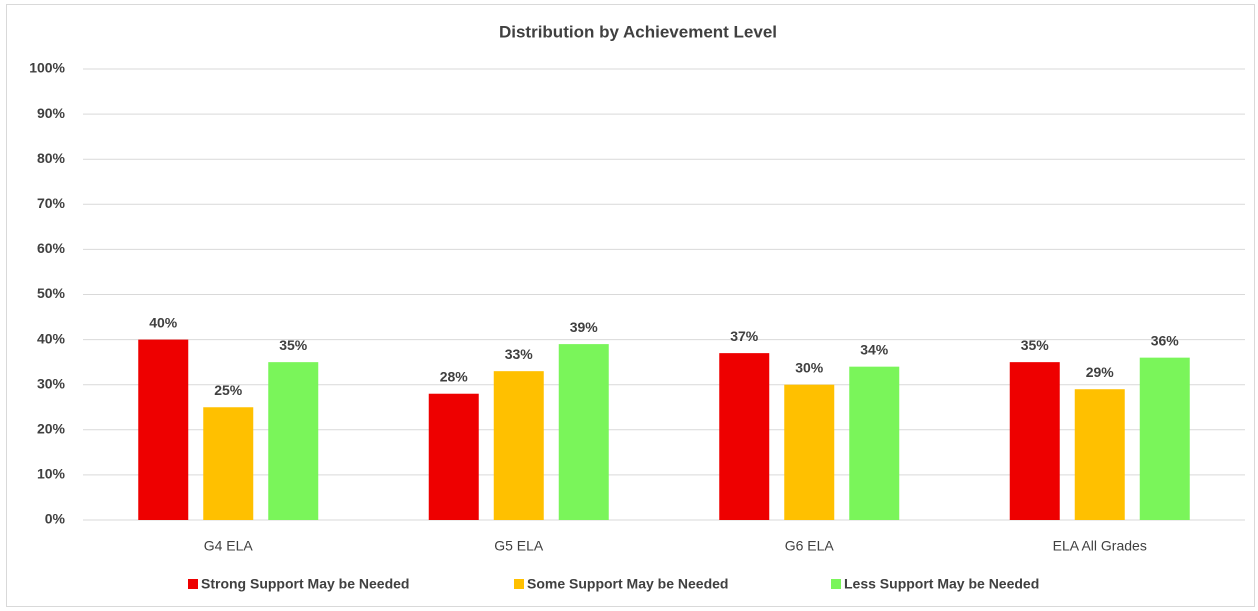 This screenshot has height=611, width=1258. What do you see at coordinates (638, 31) in the screenshot?
I see `chart-title: Distribution by Achievement Level` at bounding box center [638, 31].